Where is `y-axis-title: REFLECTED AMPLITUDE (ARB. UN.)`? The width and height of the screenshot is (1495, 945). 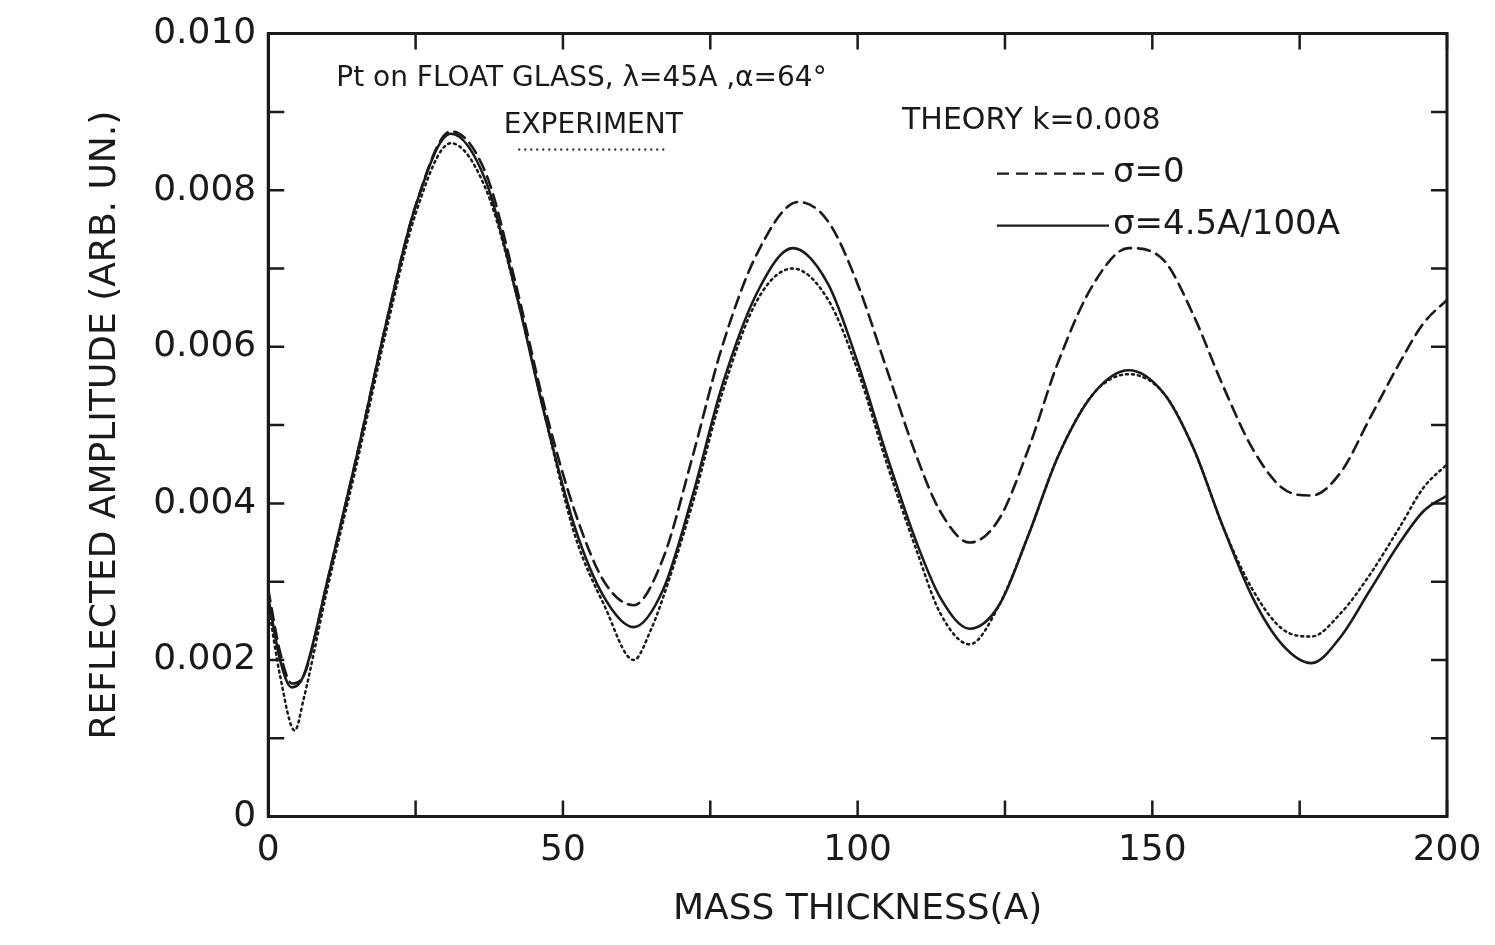
y-axis-title: REFLECTED AMPLITUDE (ARB. UN.) is located at coordinates (102, 425).